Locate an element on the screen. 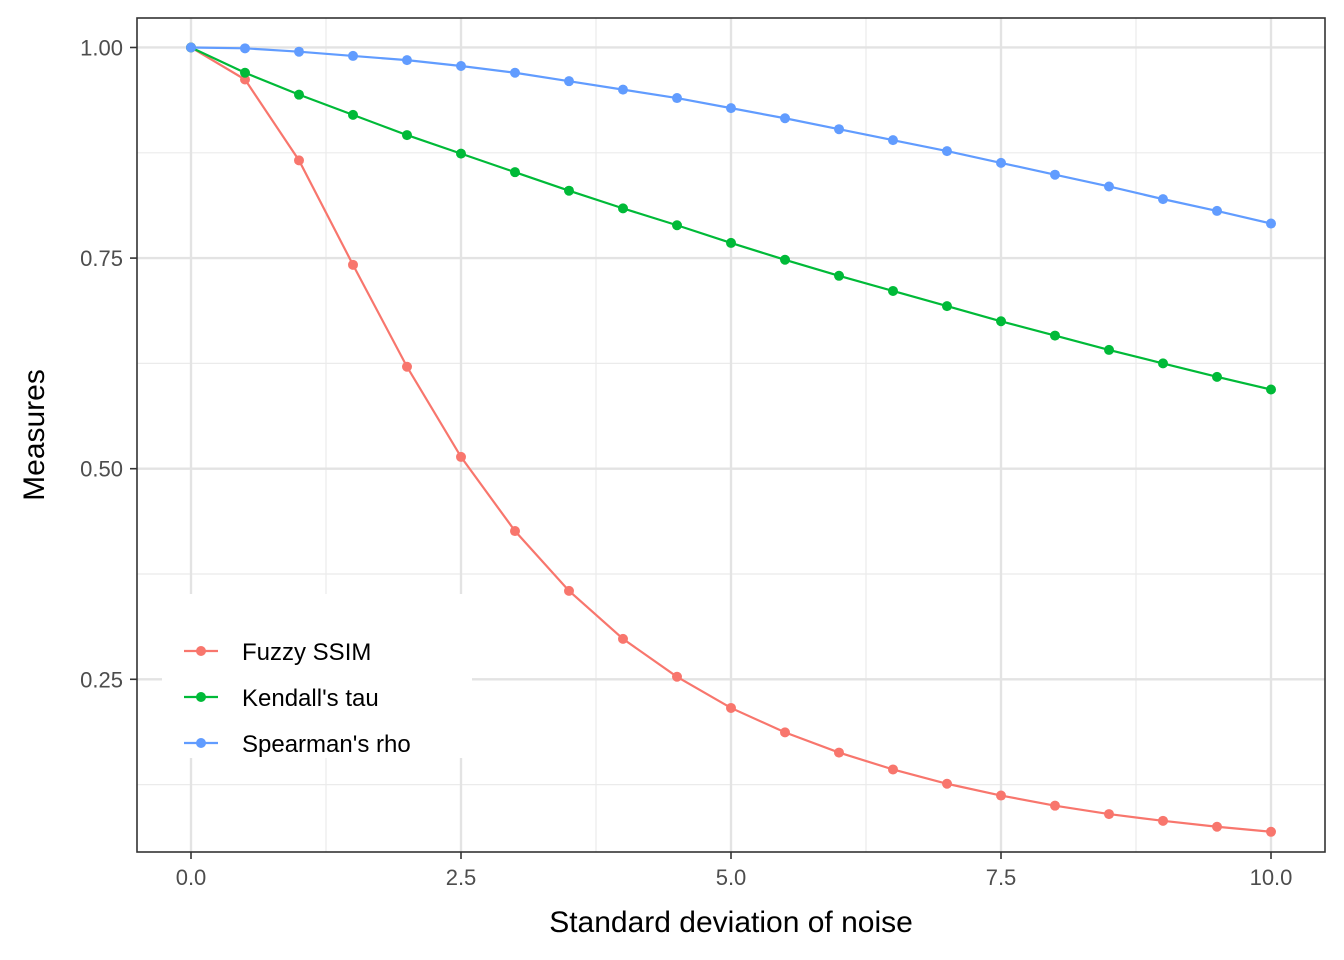  y-tick-label: 1.00 is located at coordinates (101, 47).